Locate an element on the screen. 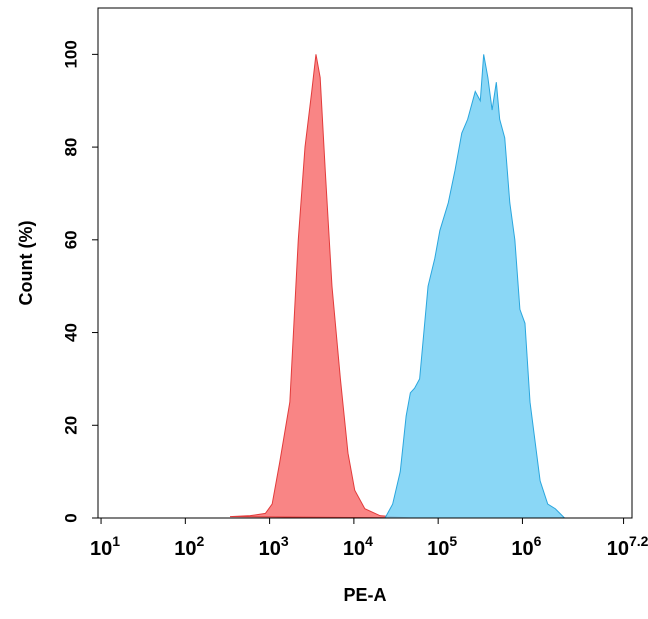 The image size is (648, 619). x-tick-label: 107.2 is located at coordinates (627, 546).